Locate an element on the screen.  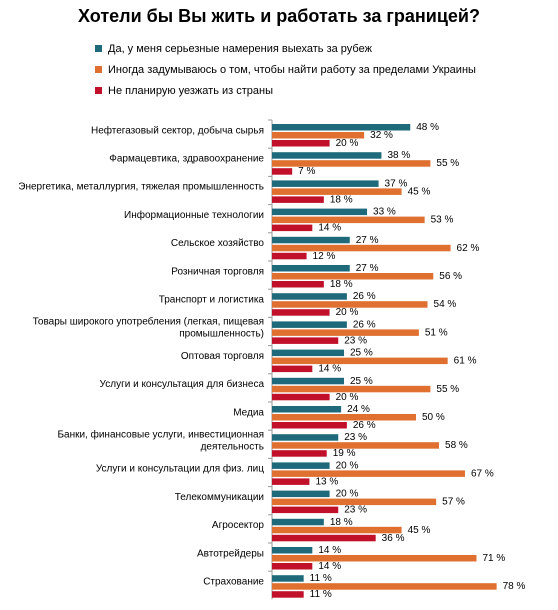
data-label: 78 % is located at coordinates (514, 586).